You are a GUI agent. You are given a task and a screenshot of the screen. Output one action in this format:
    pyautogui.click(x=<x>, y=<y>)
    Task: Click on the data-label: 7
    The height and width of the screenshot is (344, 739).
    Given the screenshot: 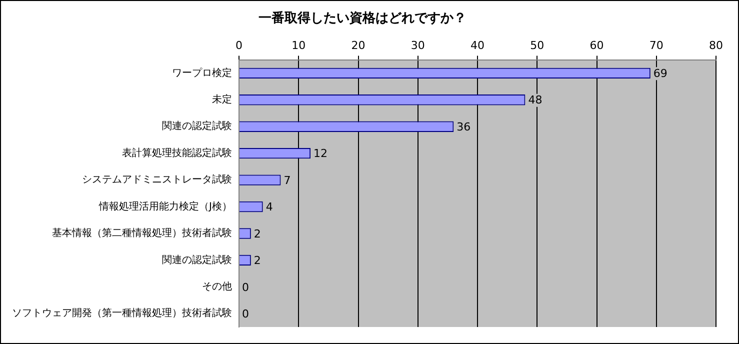 What is the action you would take?
    pyautogui.click(x=287, y=180)
    